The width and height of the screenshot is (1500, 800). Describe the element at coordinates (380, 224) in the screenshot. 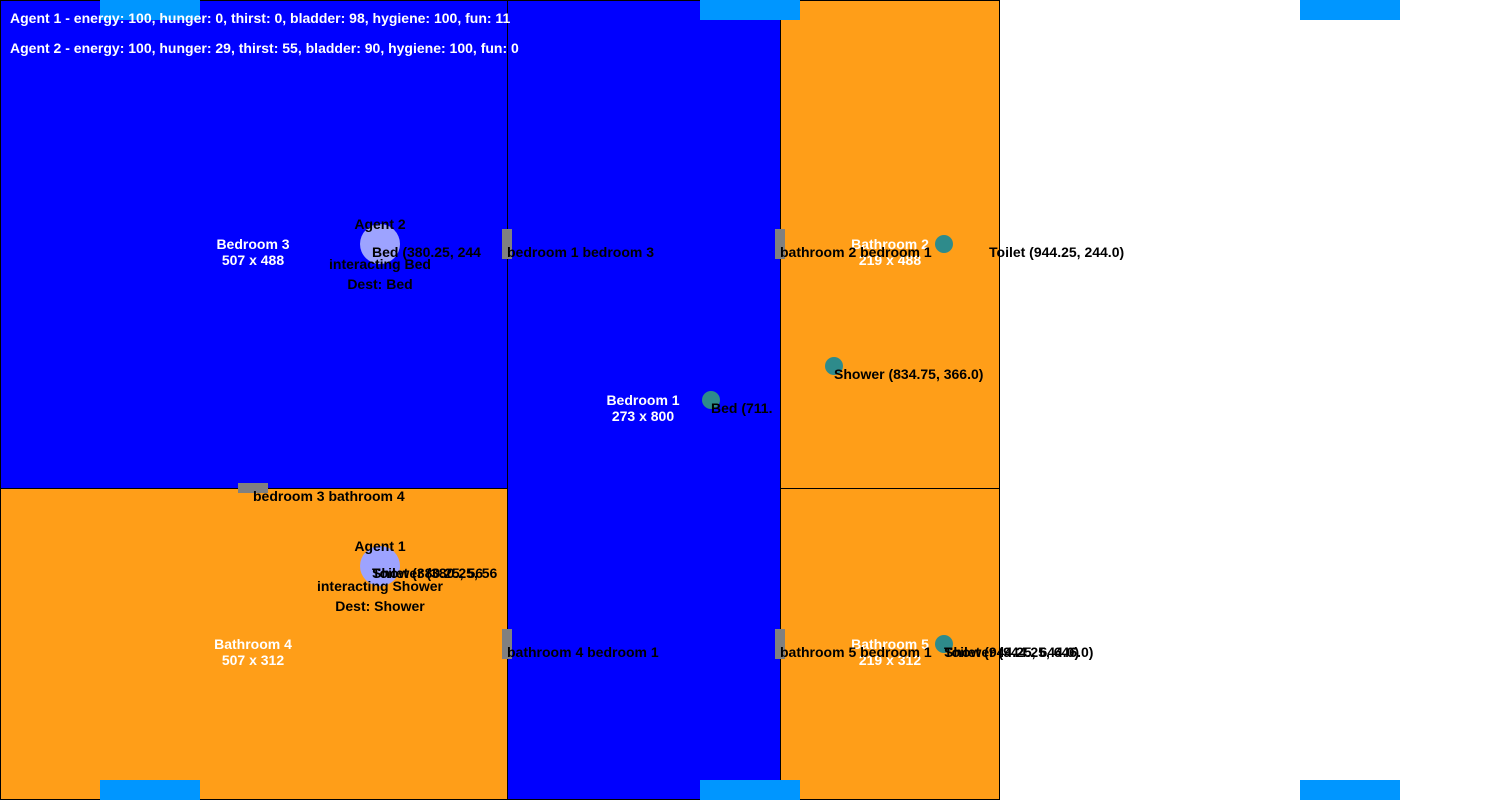

I see `agent-2-name: Agent 2` at that location.